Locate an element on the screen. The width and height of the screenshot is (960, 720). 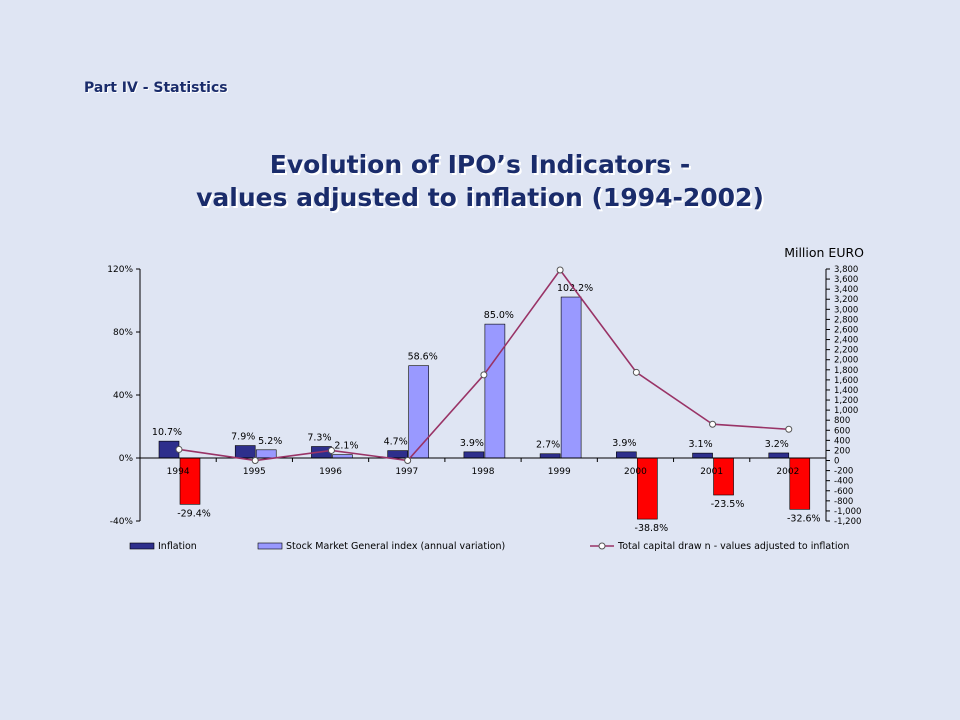
inflation-data-label: 3.2% is located at coordinates (777, 444).